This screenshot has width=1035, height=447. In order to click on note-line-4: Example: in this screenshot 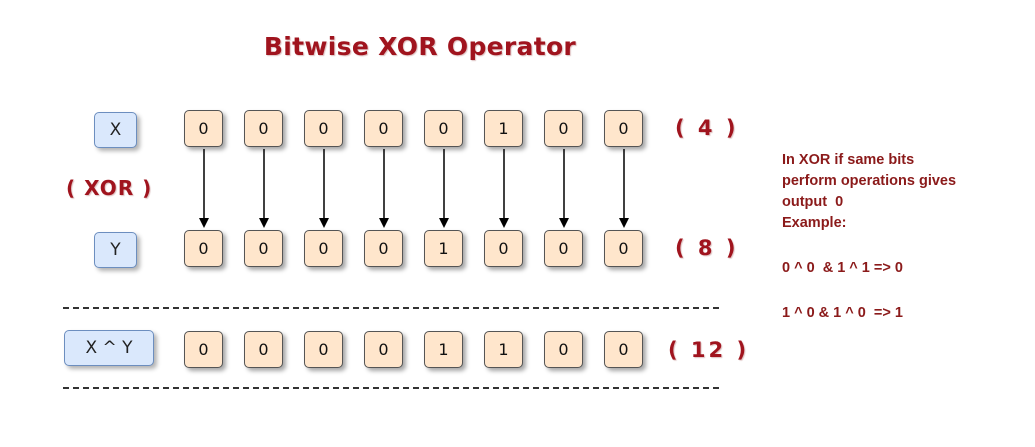, I will do `click(814, 223)`.